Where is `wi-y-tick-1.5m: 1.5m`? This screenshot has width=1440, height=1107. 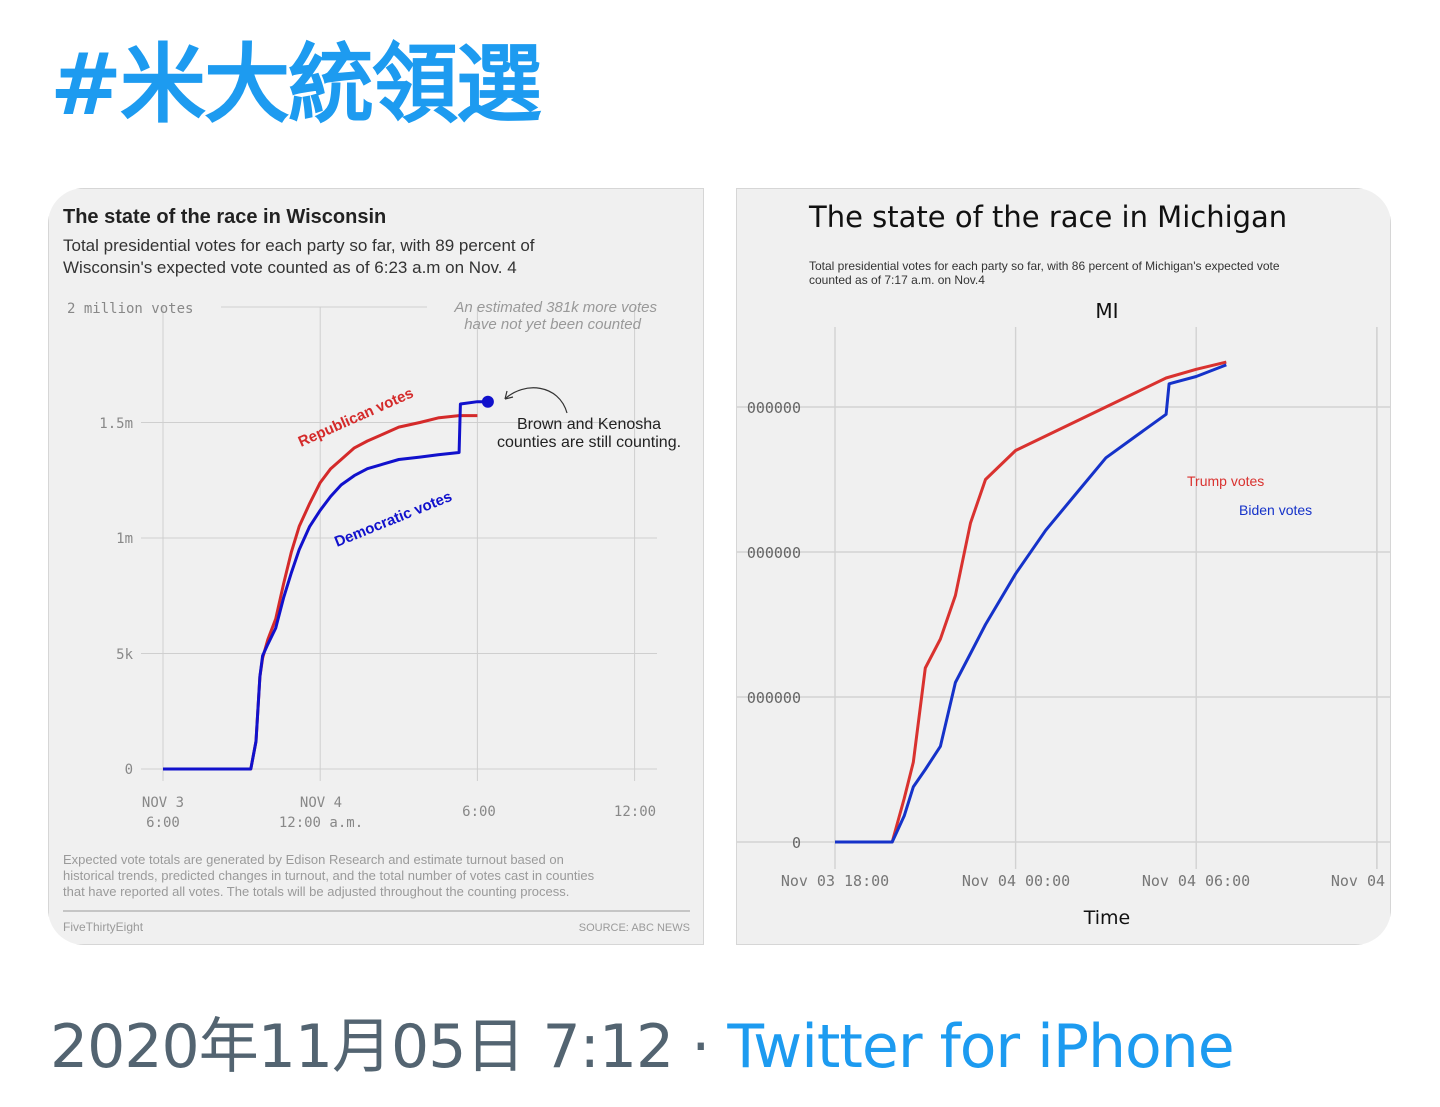
wi-y-tick-1.5m: 1.5m is located at coordinates (116, 424).